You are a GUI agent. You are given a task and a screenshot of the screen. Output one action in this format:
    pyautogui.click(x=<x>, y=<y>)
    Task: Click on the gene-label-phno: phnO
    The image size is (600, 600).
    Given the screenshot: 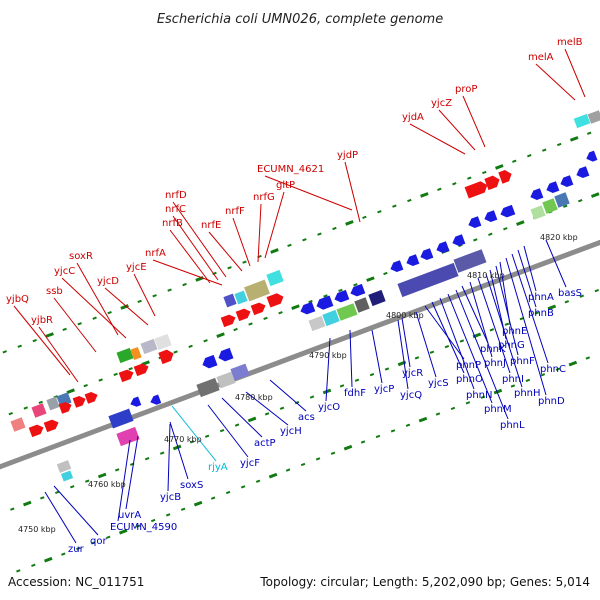 What is the action you would take?
    pyautogui.click(x=469, y=379)
    